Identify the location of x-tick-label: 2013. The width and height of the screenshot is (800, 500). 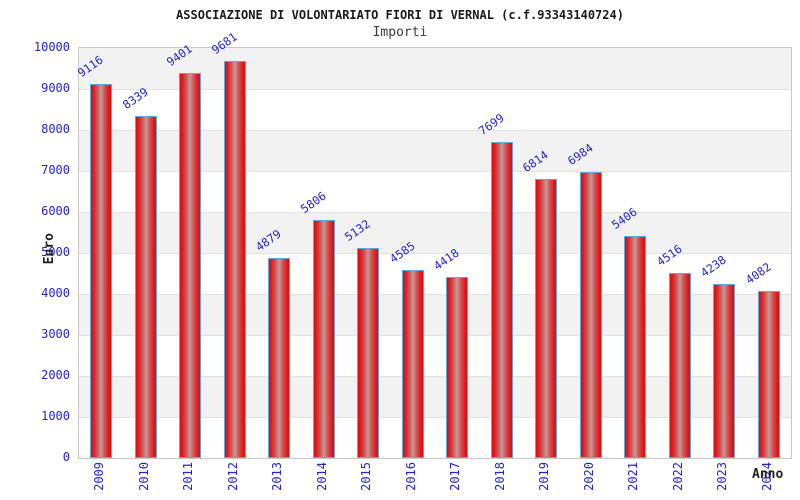
(277, 476).